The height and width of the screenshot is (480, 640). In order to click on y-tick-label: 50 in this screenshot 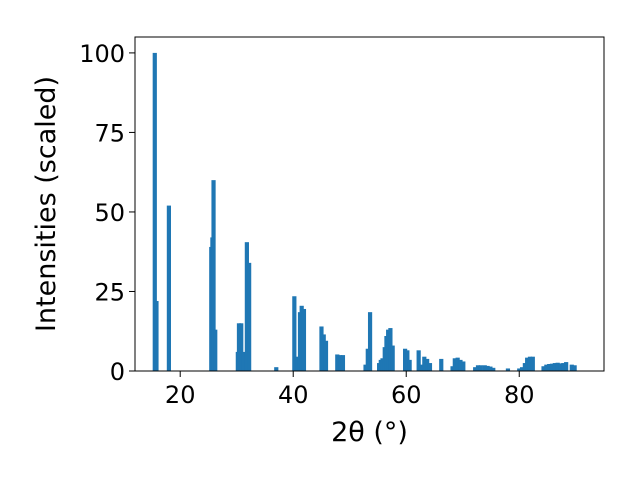, I will do `click(109, 213)`.